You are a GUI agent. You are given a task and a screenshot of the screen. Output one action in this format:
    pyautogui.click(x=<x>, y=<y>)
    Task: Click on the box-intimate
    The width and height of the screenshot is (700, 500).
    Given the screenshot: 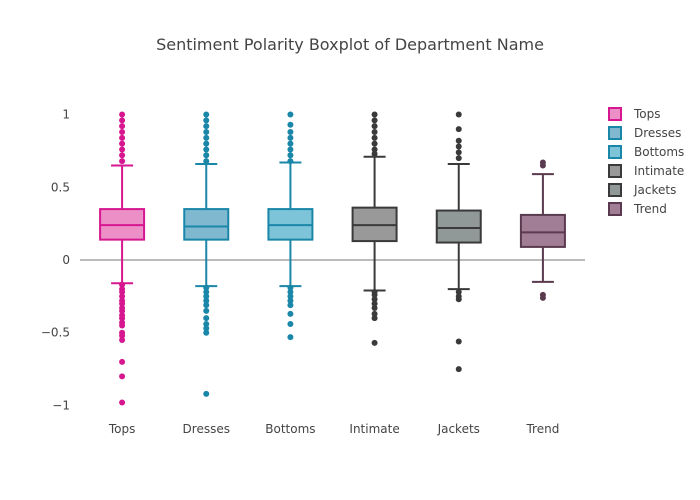 What is the action you would take?
    pyautogui.click(x=374, y=228)
    